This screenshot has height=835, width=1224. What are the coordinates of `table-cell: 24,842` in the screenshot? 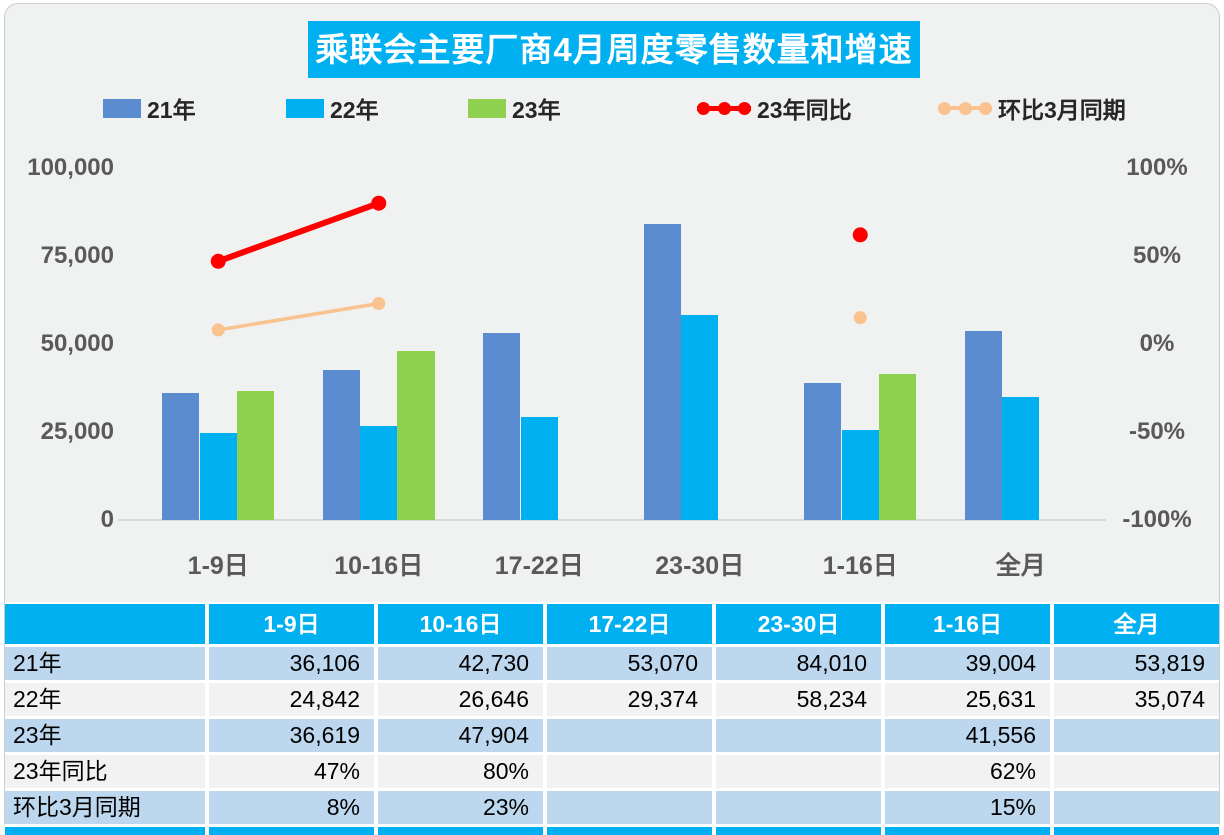 It's located at (291, 699).